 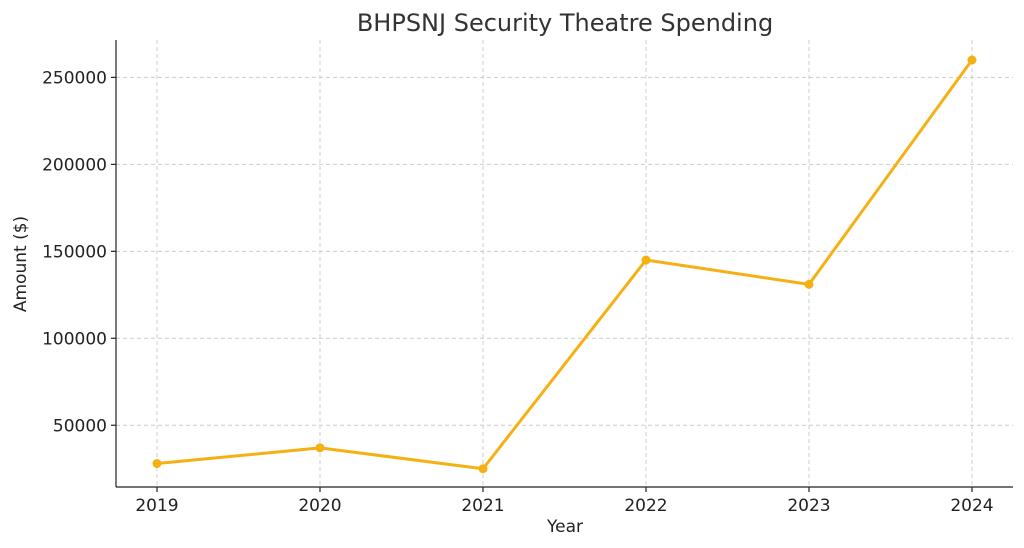 What do you see at coordinates (645, 506) in the screenshot?
I see `x-tick-label: 2022` at bounding box center [645, 506].